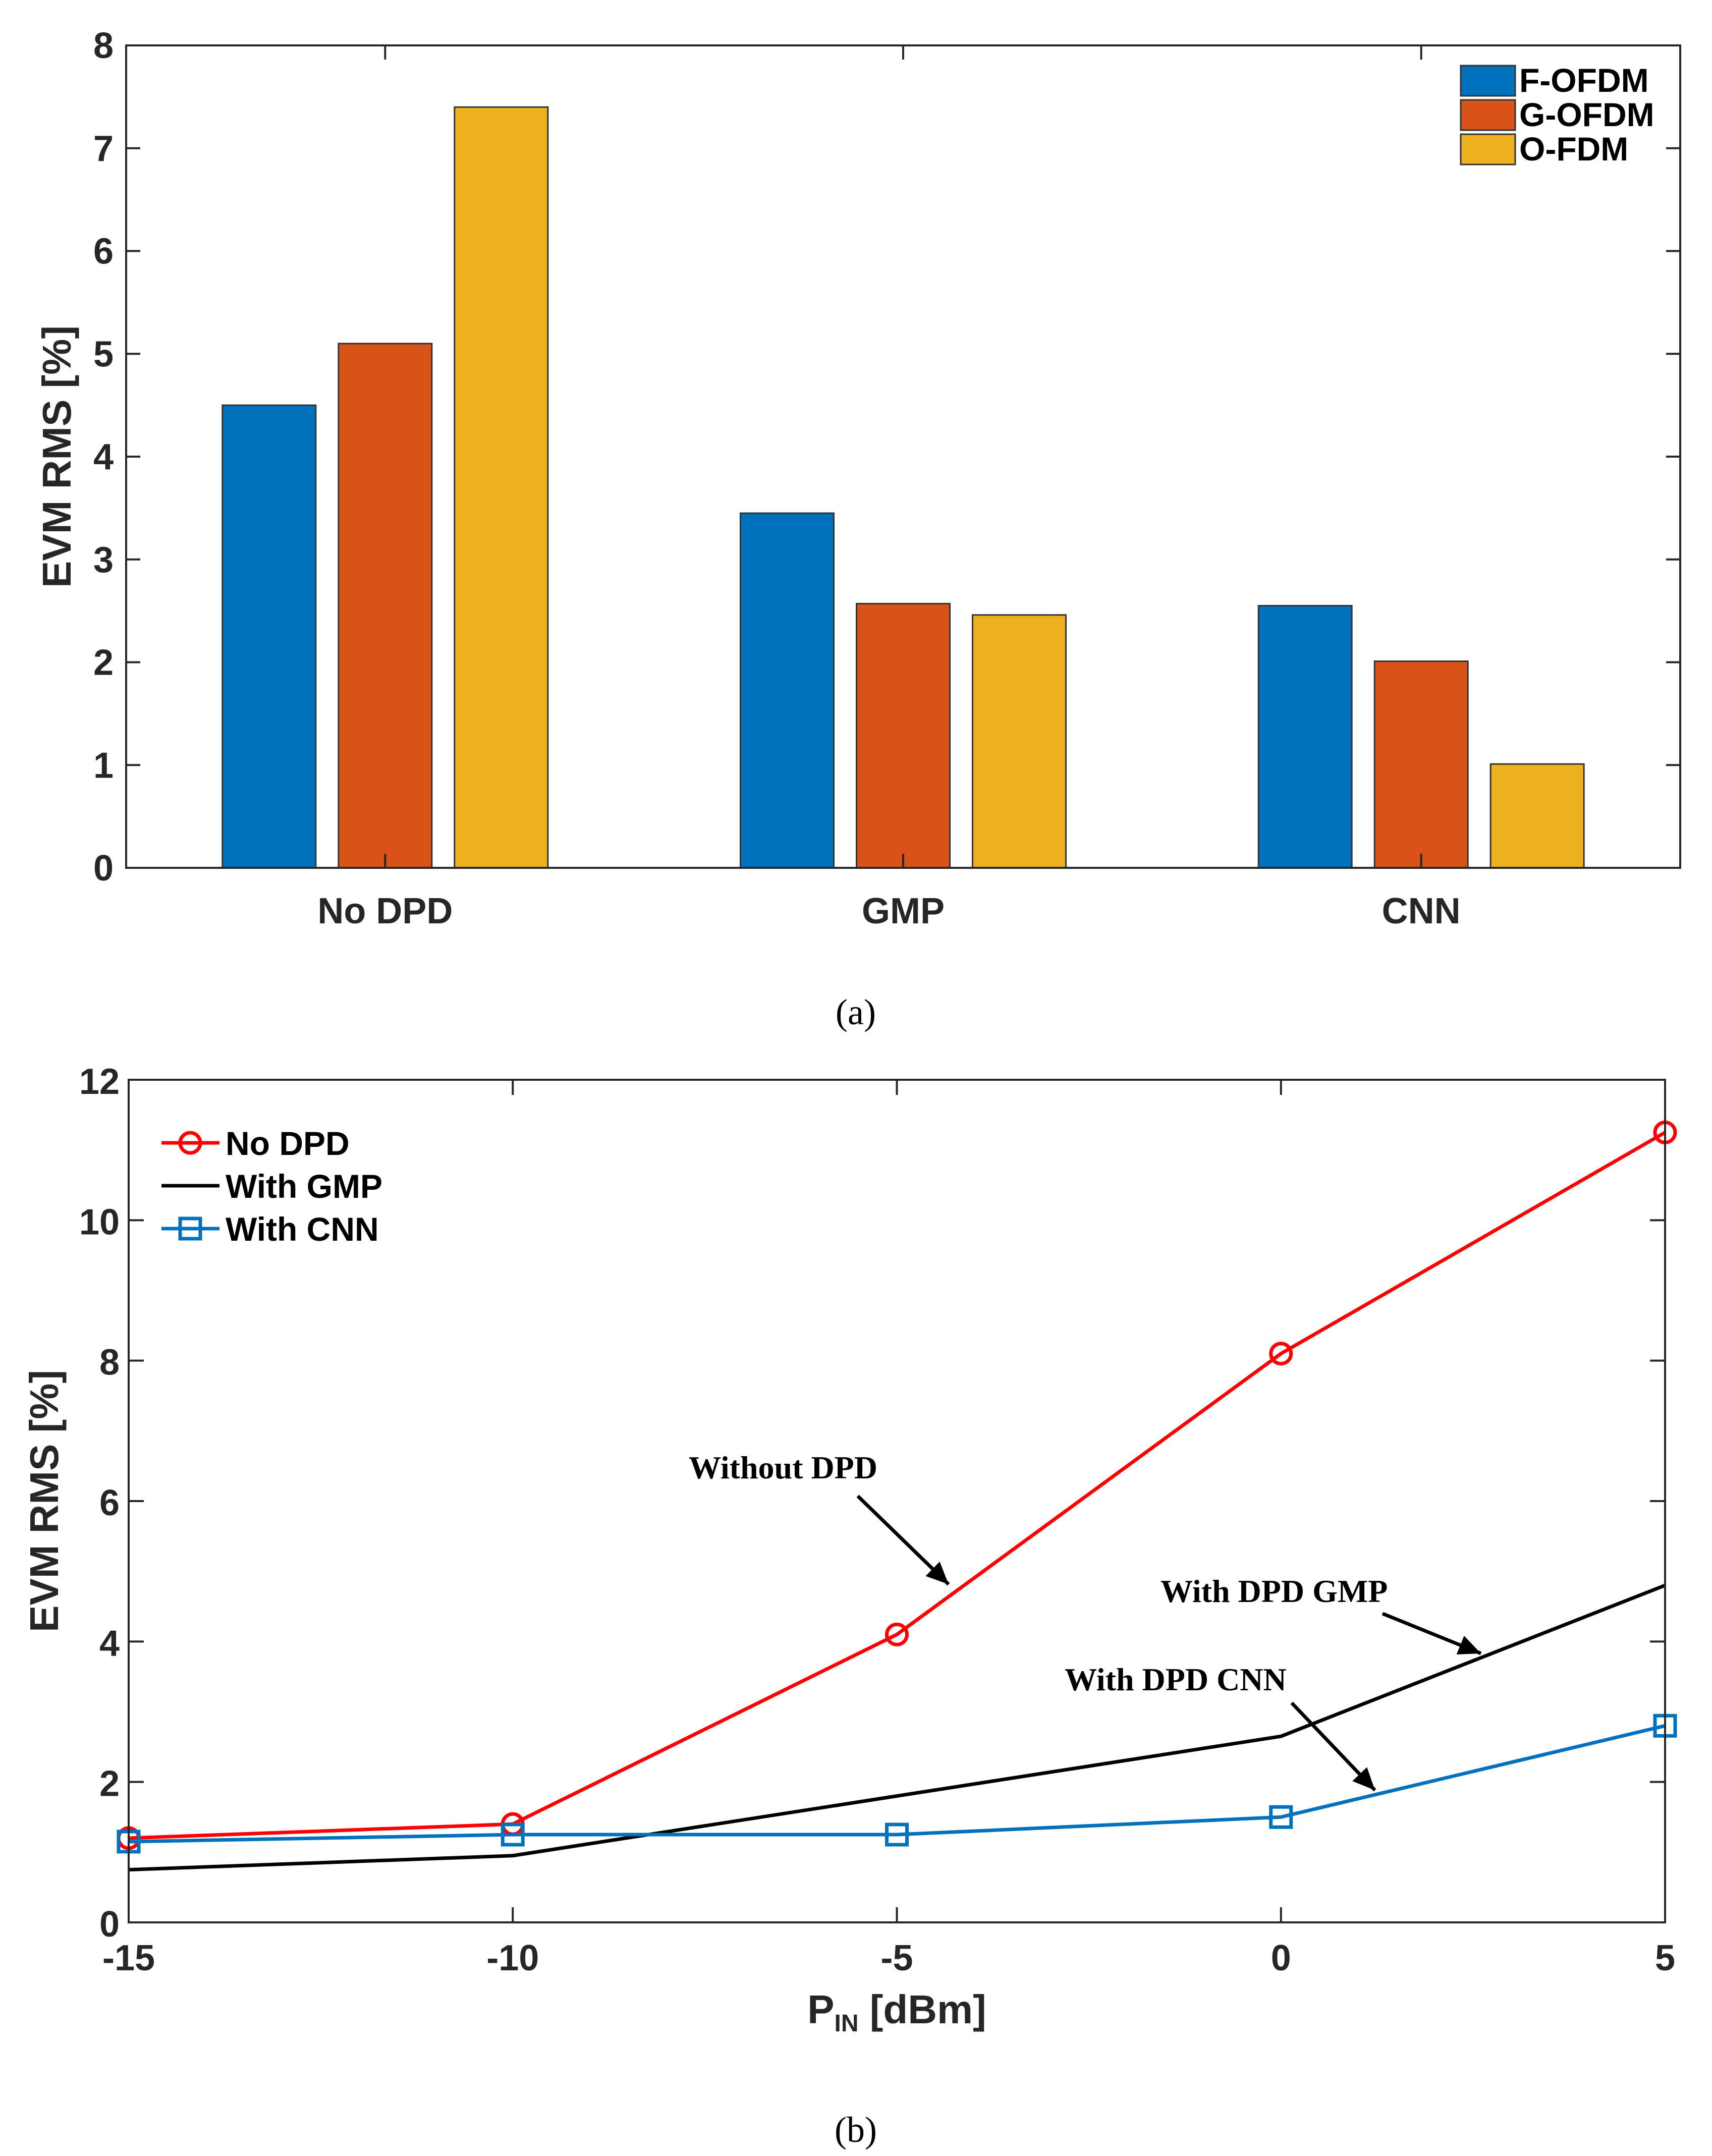  Describe the element at coordinates (1421, 765) in the screenshot. I see `bar-cnn-g-ofdm` at that location.